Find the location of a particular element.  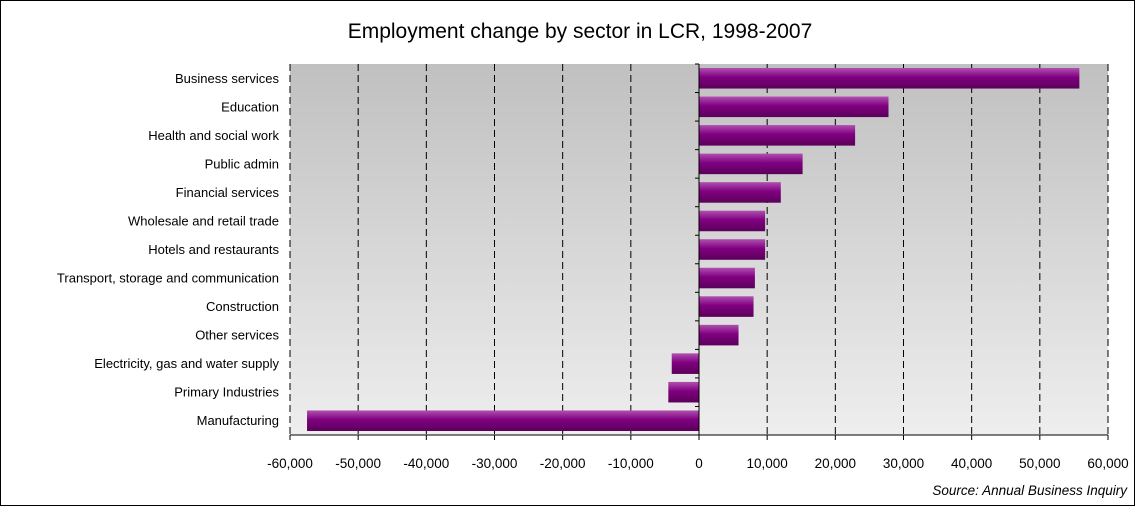

category-label-1: Education is located at coordinates (250, 106).